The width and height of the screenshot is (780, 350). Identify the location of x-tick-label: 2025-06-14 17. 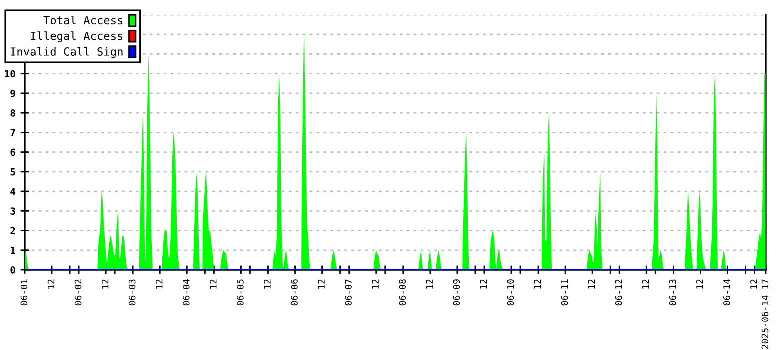
(765, 315).